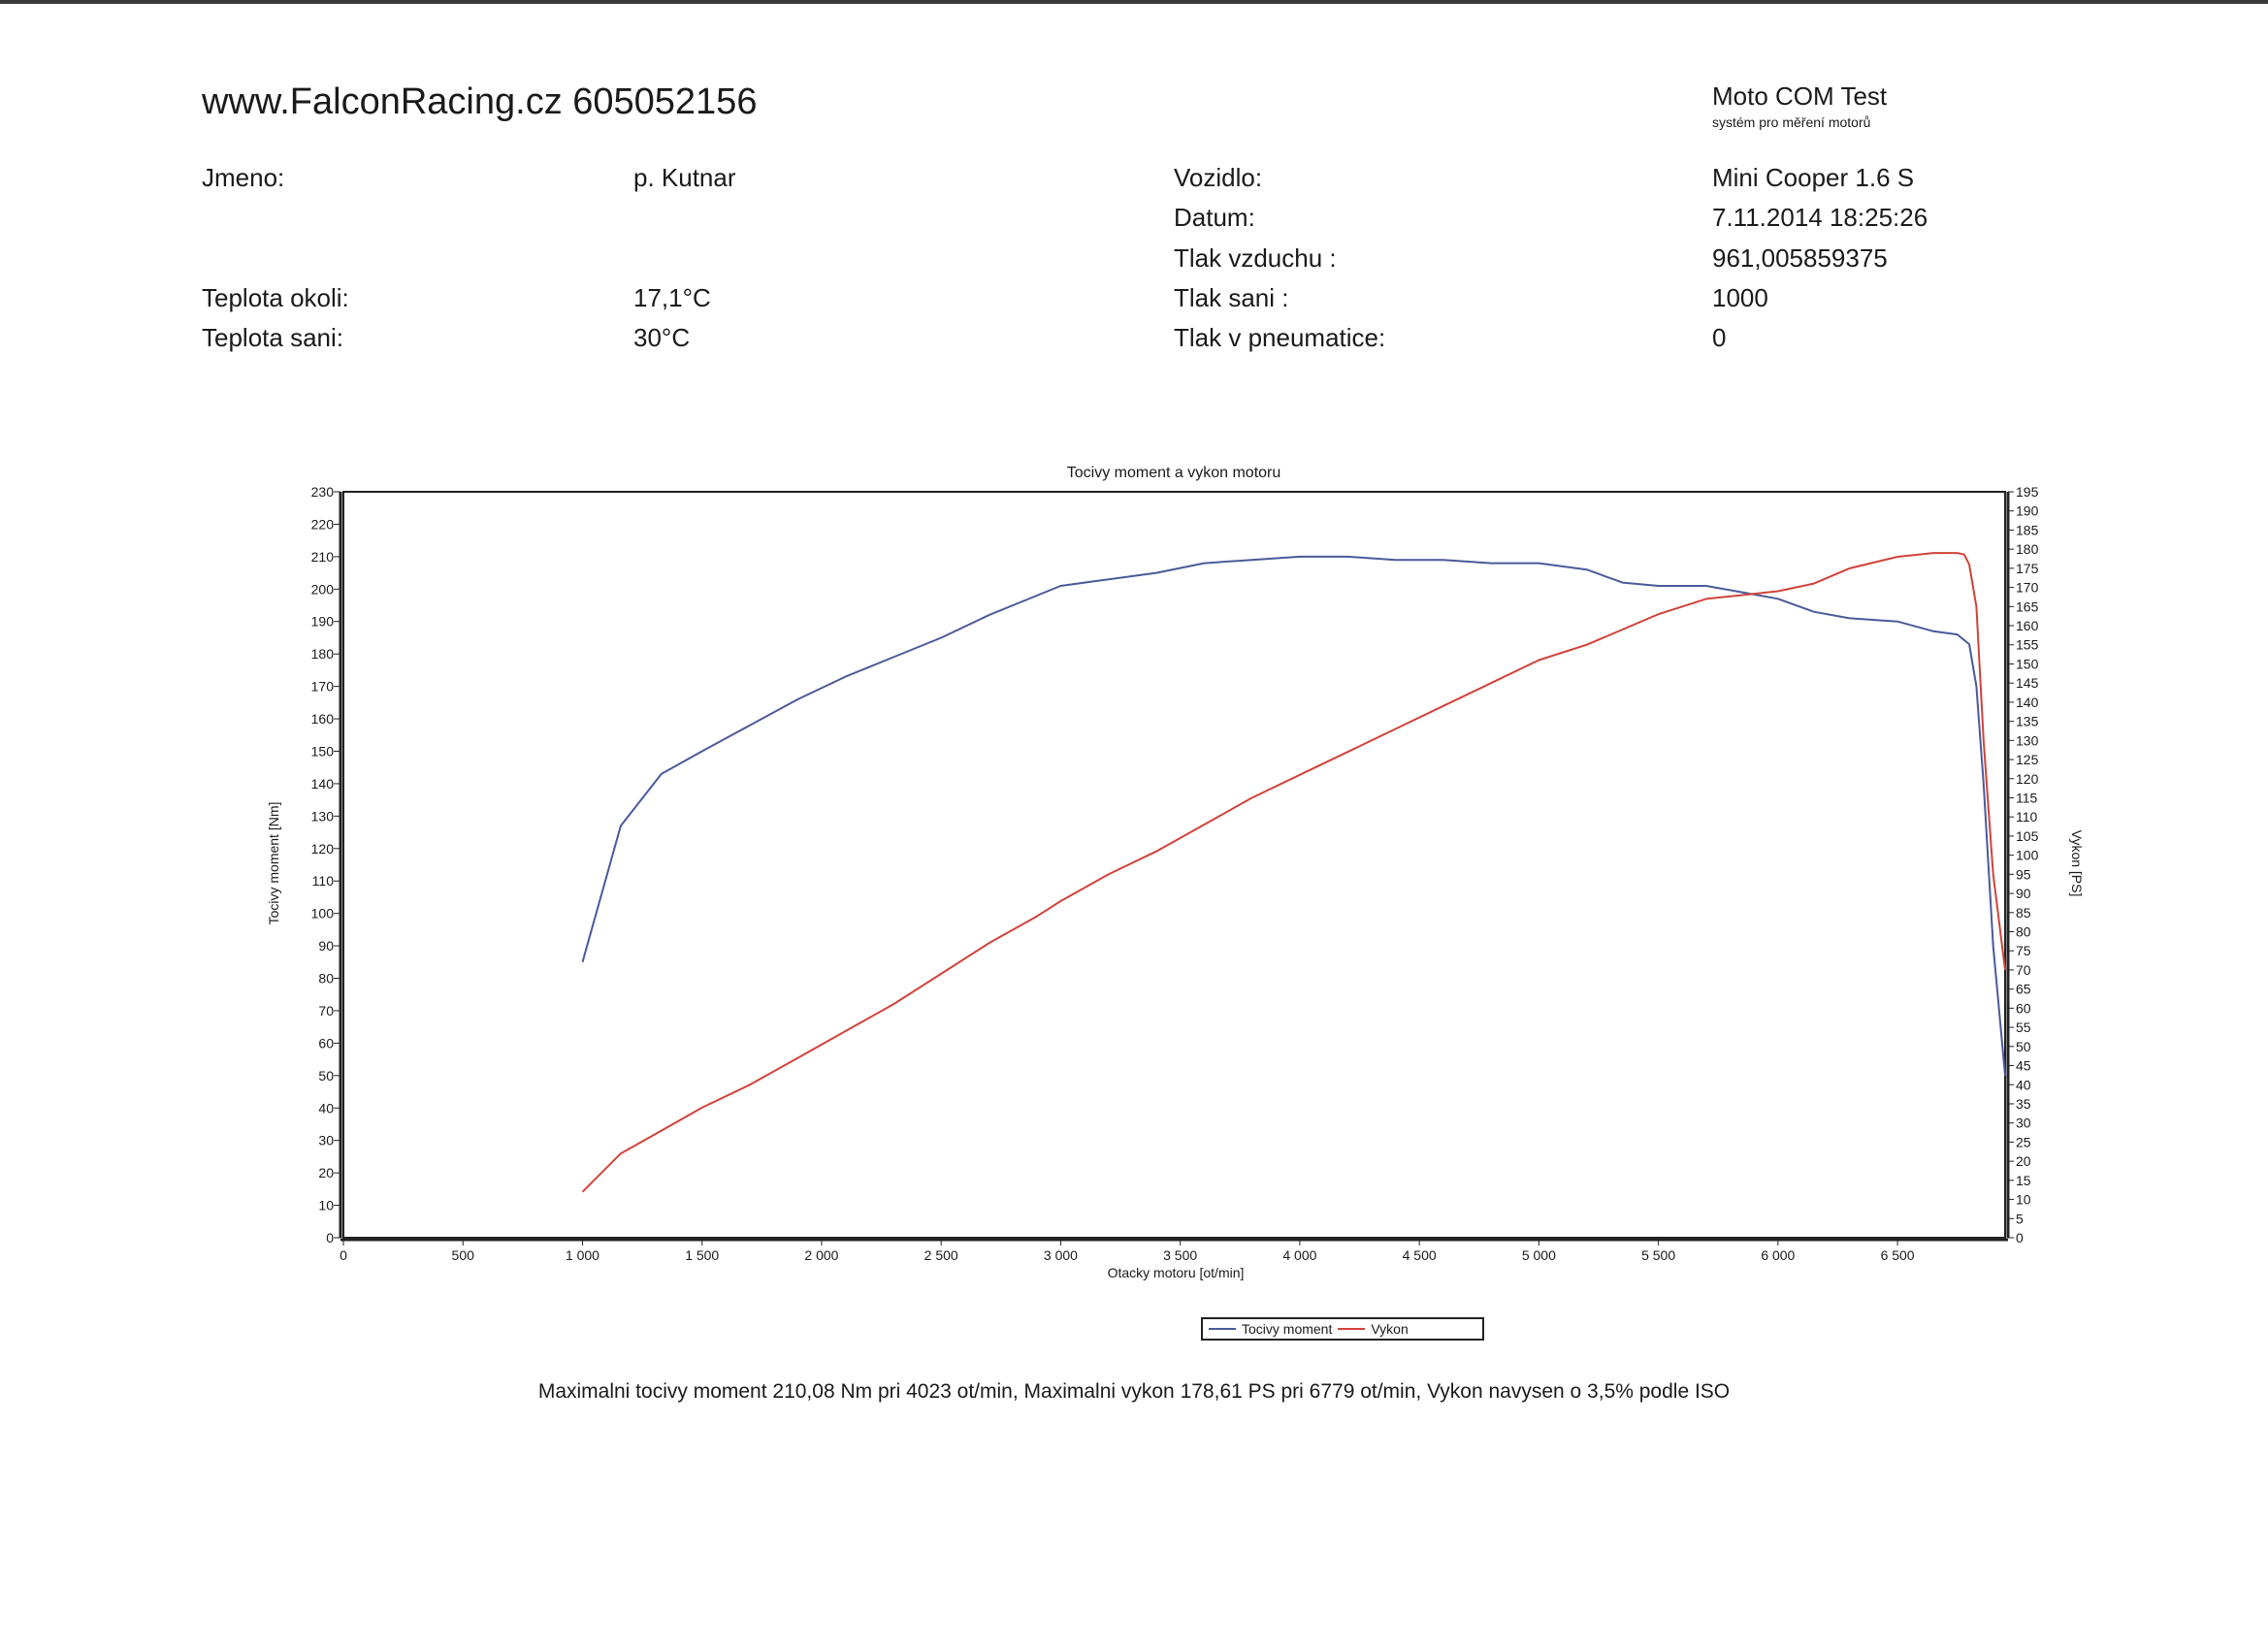 The image size is (2268, 1649). Describe the element at coordinates (2027, 588) in the screenshot. I see `y2-tick-label: 170` at that location.